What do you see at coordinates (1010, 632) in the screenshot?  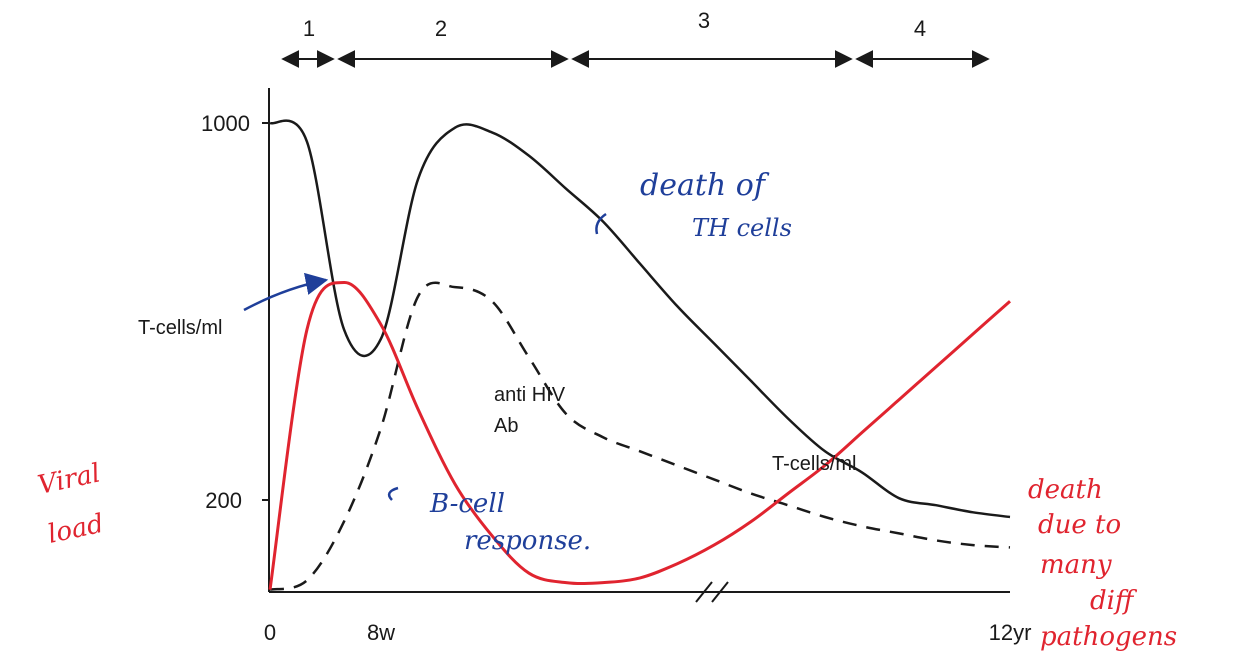 I see `x-tick-12yr: 12yr` at bounding box center [1010, 632].